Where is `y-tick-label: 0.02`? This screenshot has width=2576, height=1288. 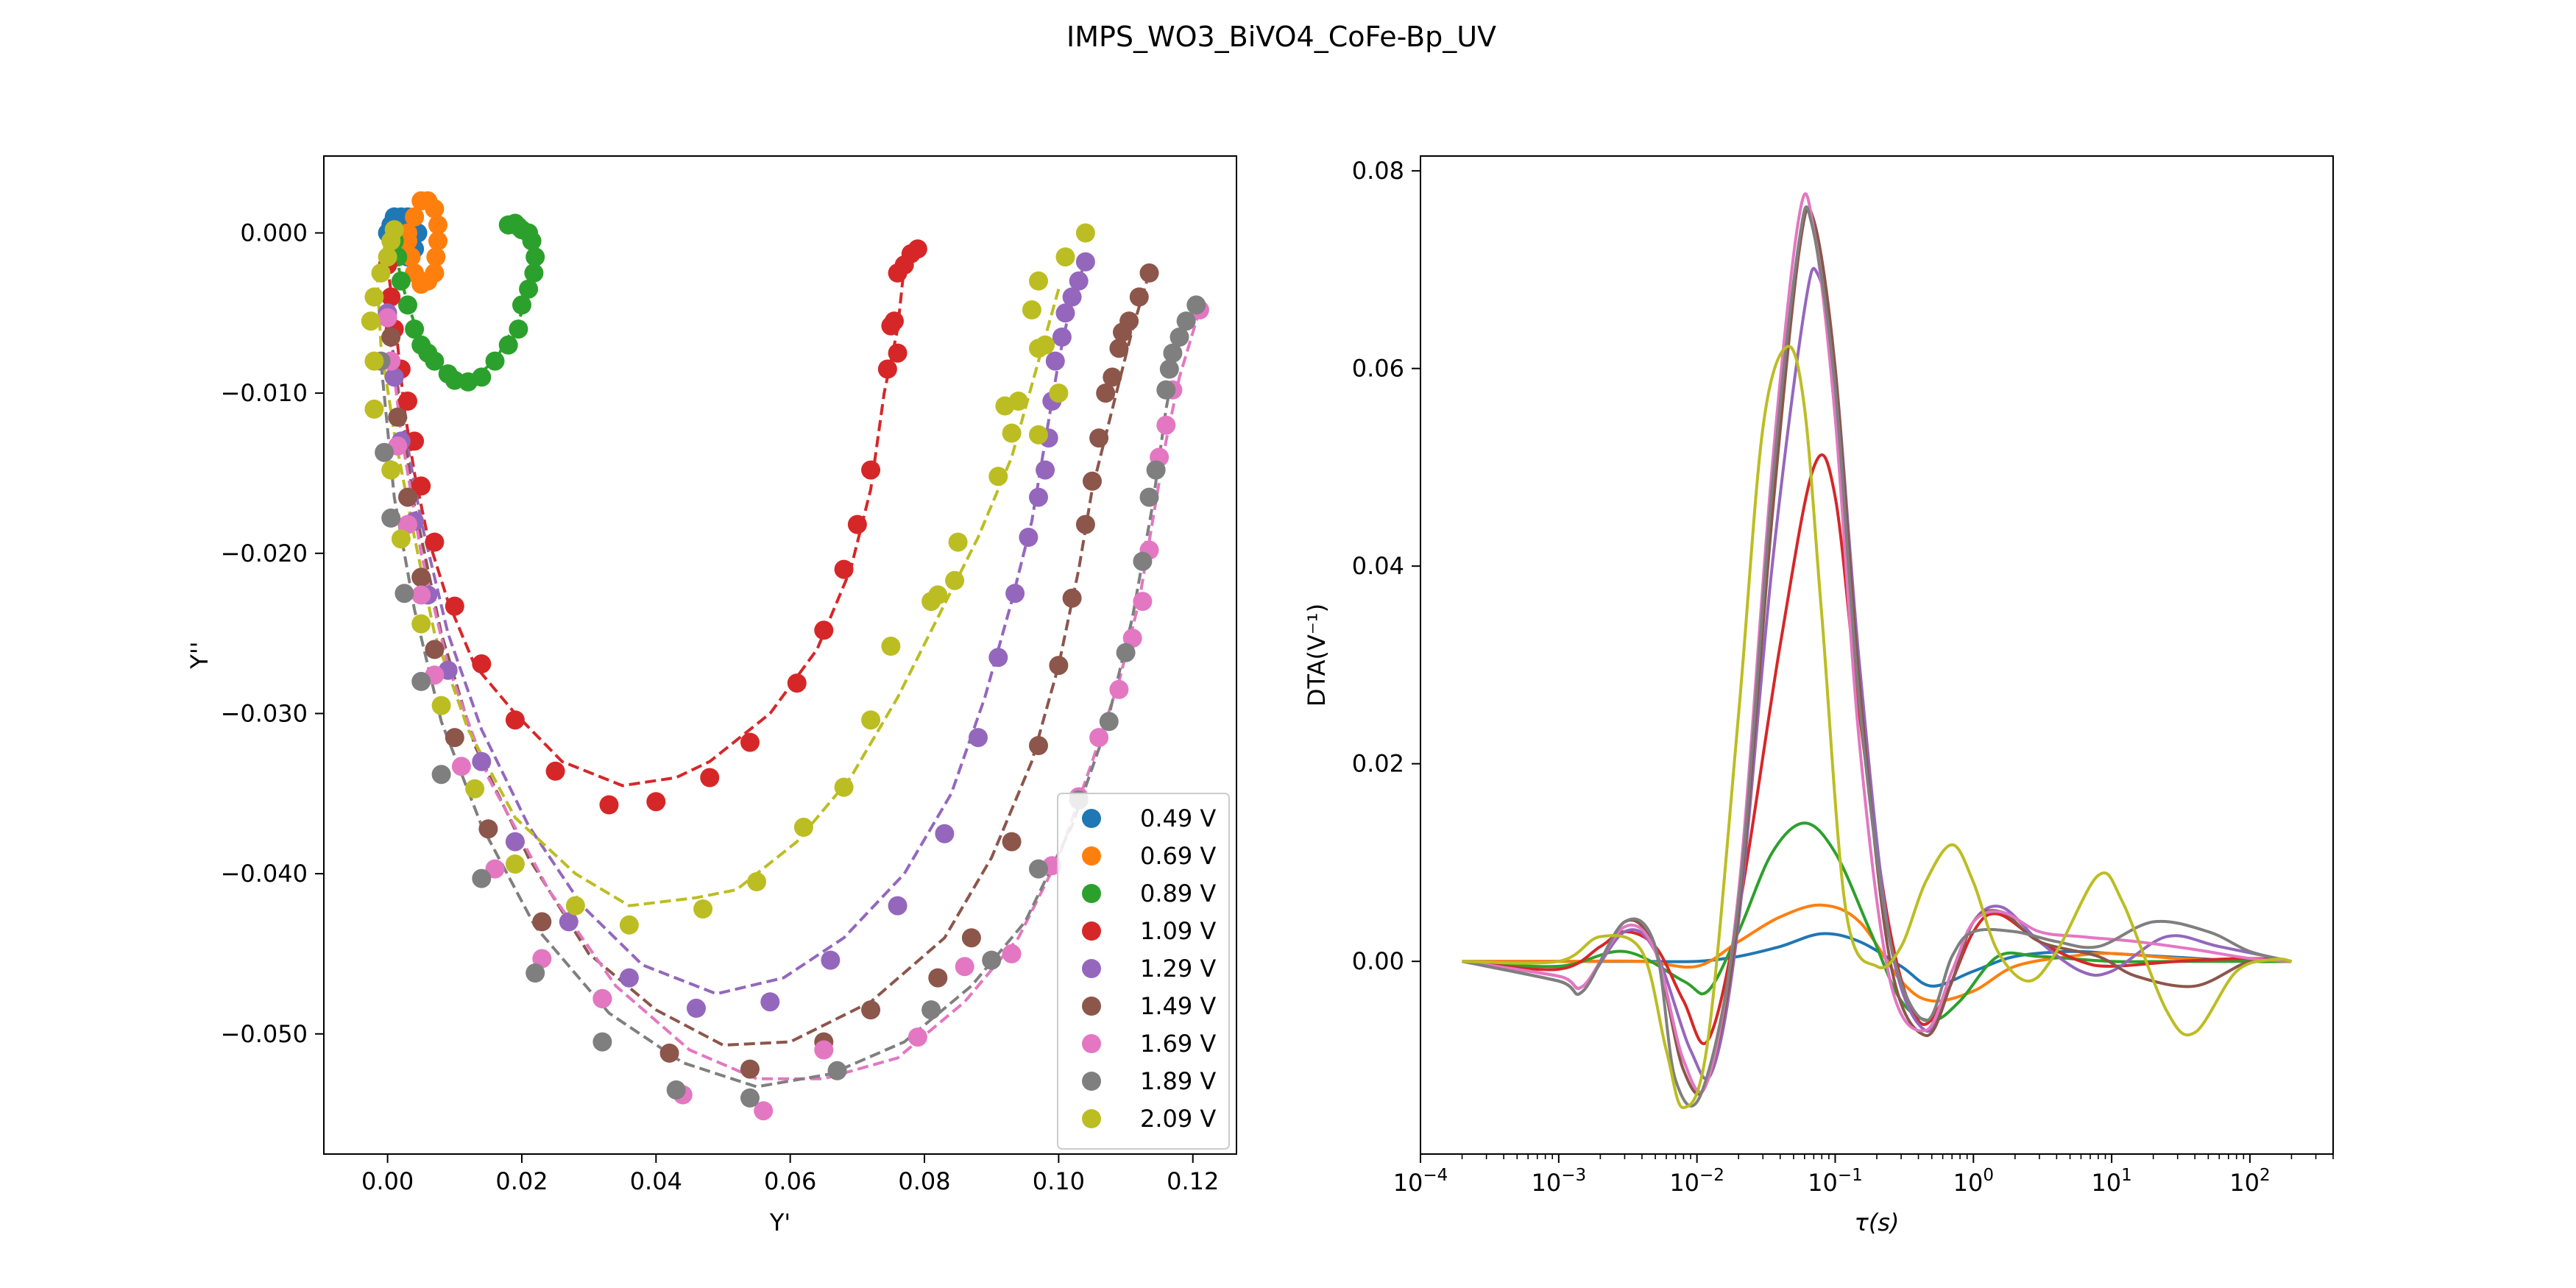
y-tick-label: 0.02 is located at coordinates (1378, 764).